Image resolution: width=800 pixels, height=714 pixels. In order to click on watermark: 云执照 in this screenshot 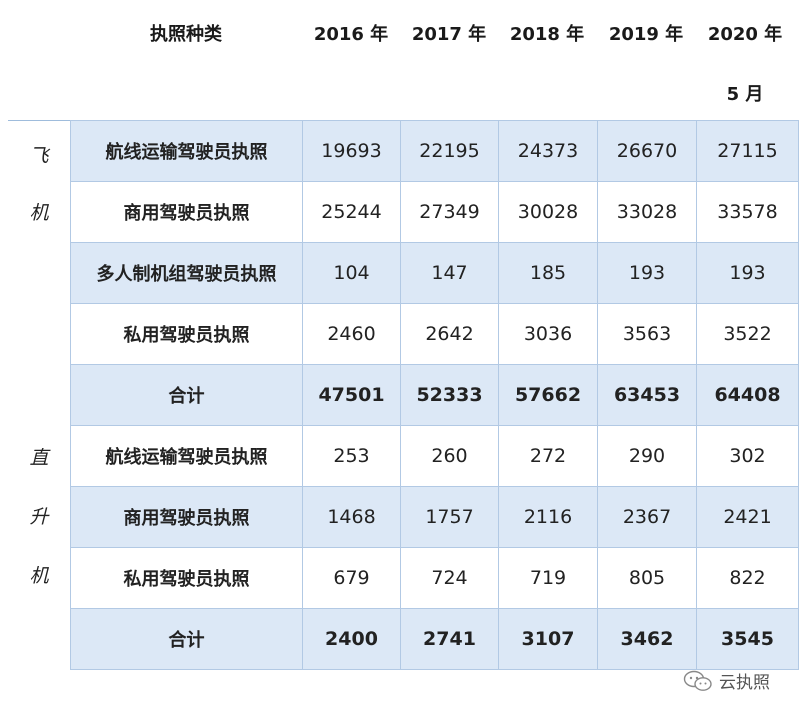, I will do `click(726, 680)`.